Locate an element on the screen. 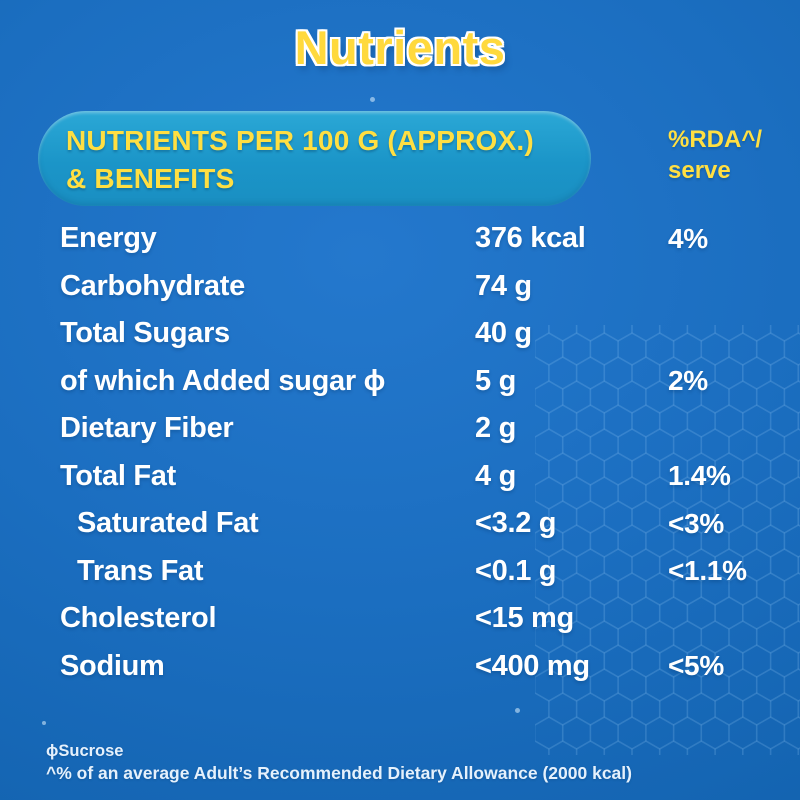 The height and width of the screenshot is (800, 800). nutrient-label: of which Added sugar ϕ is located at coordinates (223, 380).